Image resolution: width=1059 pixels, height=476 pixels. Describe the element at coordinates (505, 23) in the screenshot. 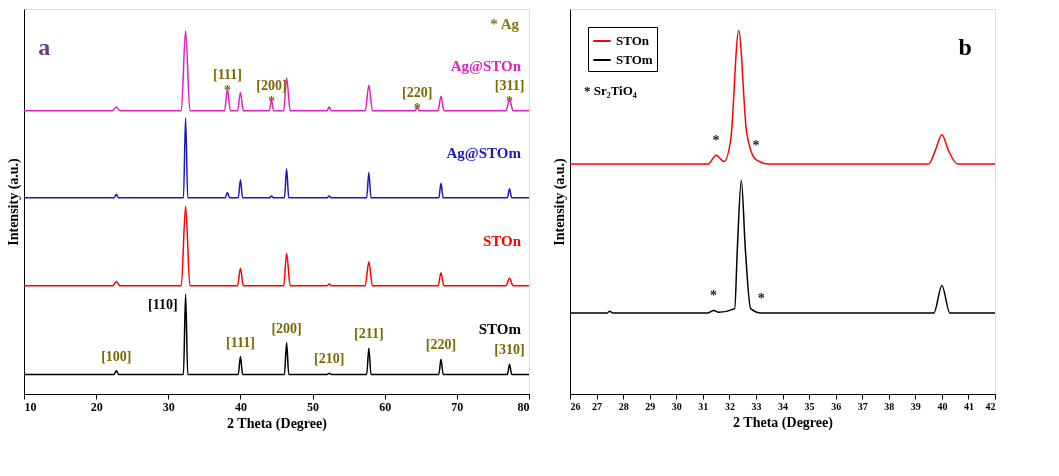

I see `annotation: * Ag` at that location.